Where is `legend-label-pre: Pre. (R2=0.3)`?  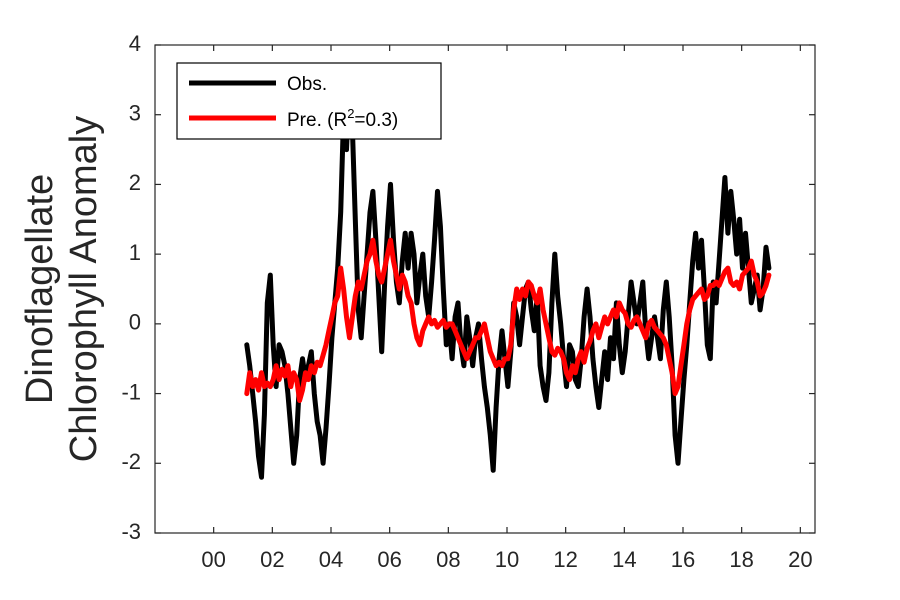 legend-label-pre: Pre. (R2=0.3) is located at coordinates (342, 118).